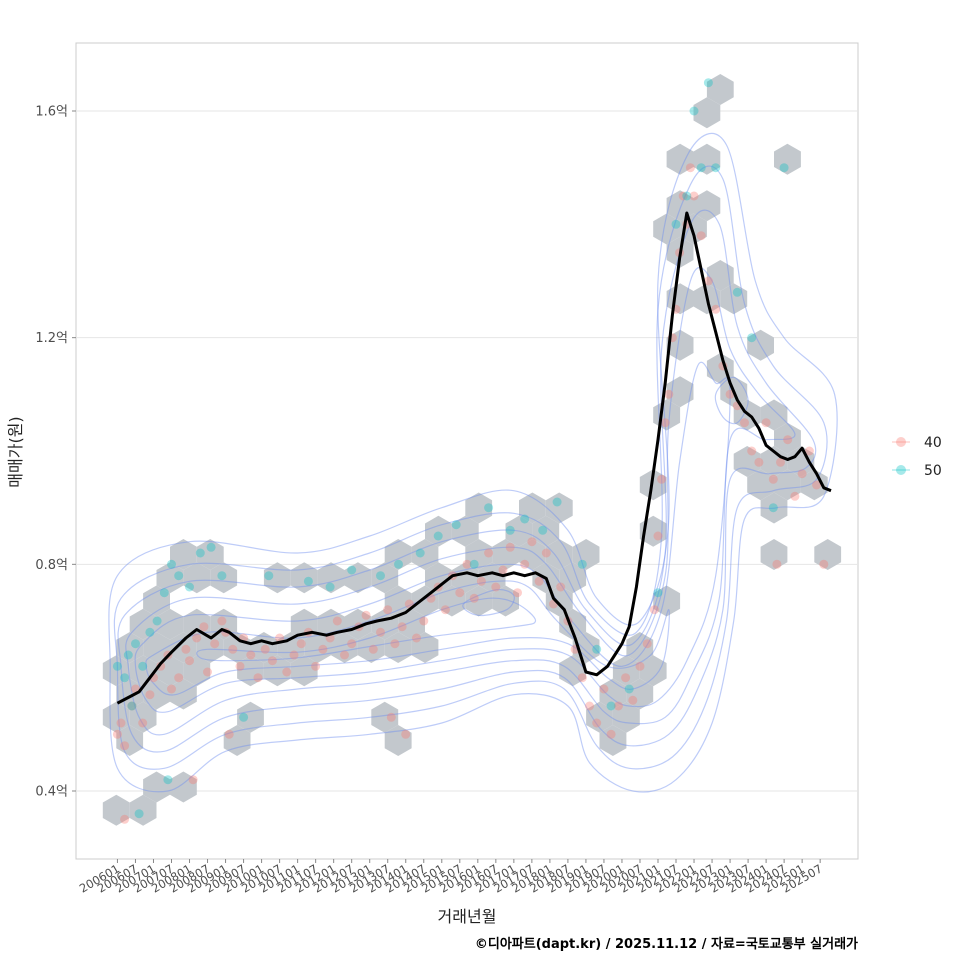  Describe the element at coordinates (933, 443) in the screenshot. I see `legend-label-40: 40` at that location.